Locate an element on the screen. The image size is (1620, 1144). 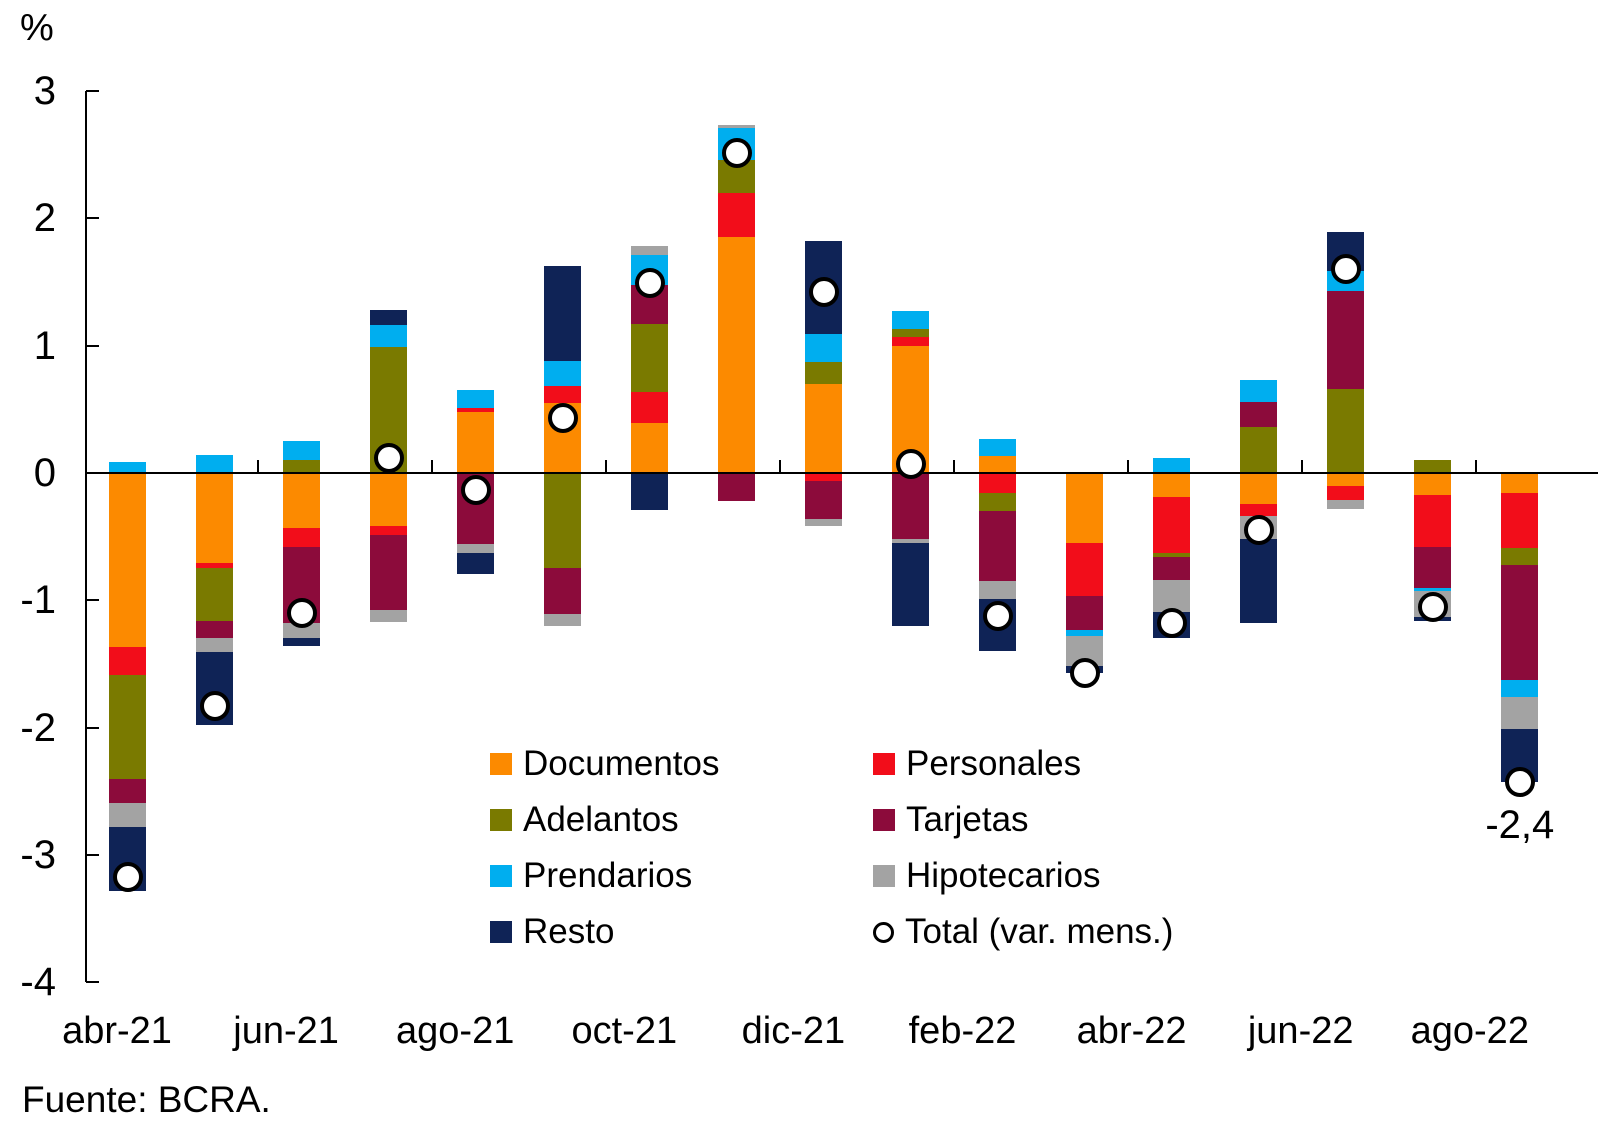
x-axis-label-abr-21: abr-21 is located at coordinates (117, 1031).